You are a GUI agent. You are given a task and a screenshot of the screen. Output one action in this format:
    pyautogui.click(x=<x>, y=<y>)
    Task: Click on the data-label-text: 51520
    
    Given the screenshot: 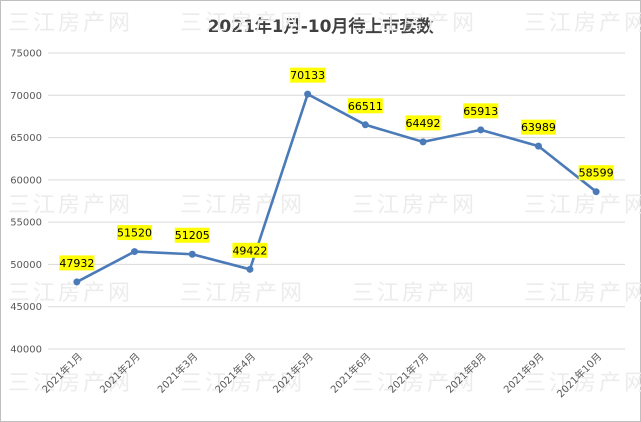 What is the action you would take?
    pyautogui.click(x=134, y=233)
    